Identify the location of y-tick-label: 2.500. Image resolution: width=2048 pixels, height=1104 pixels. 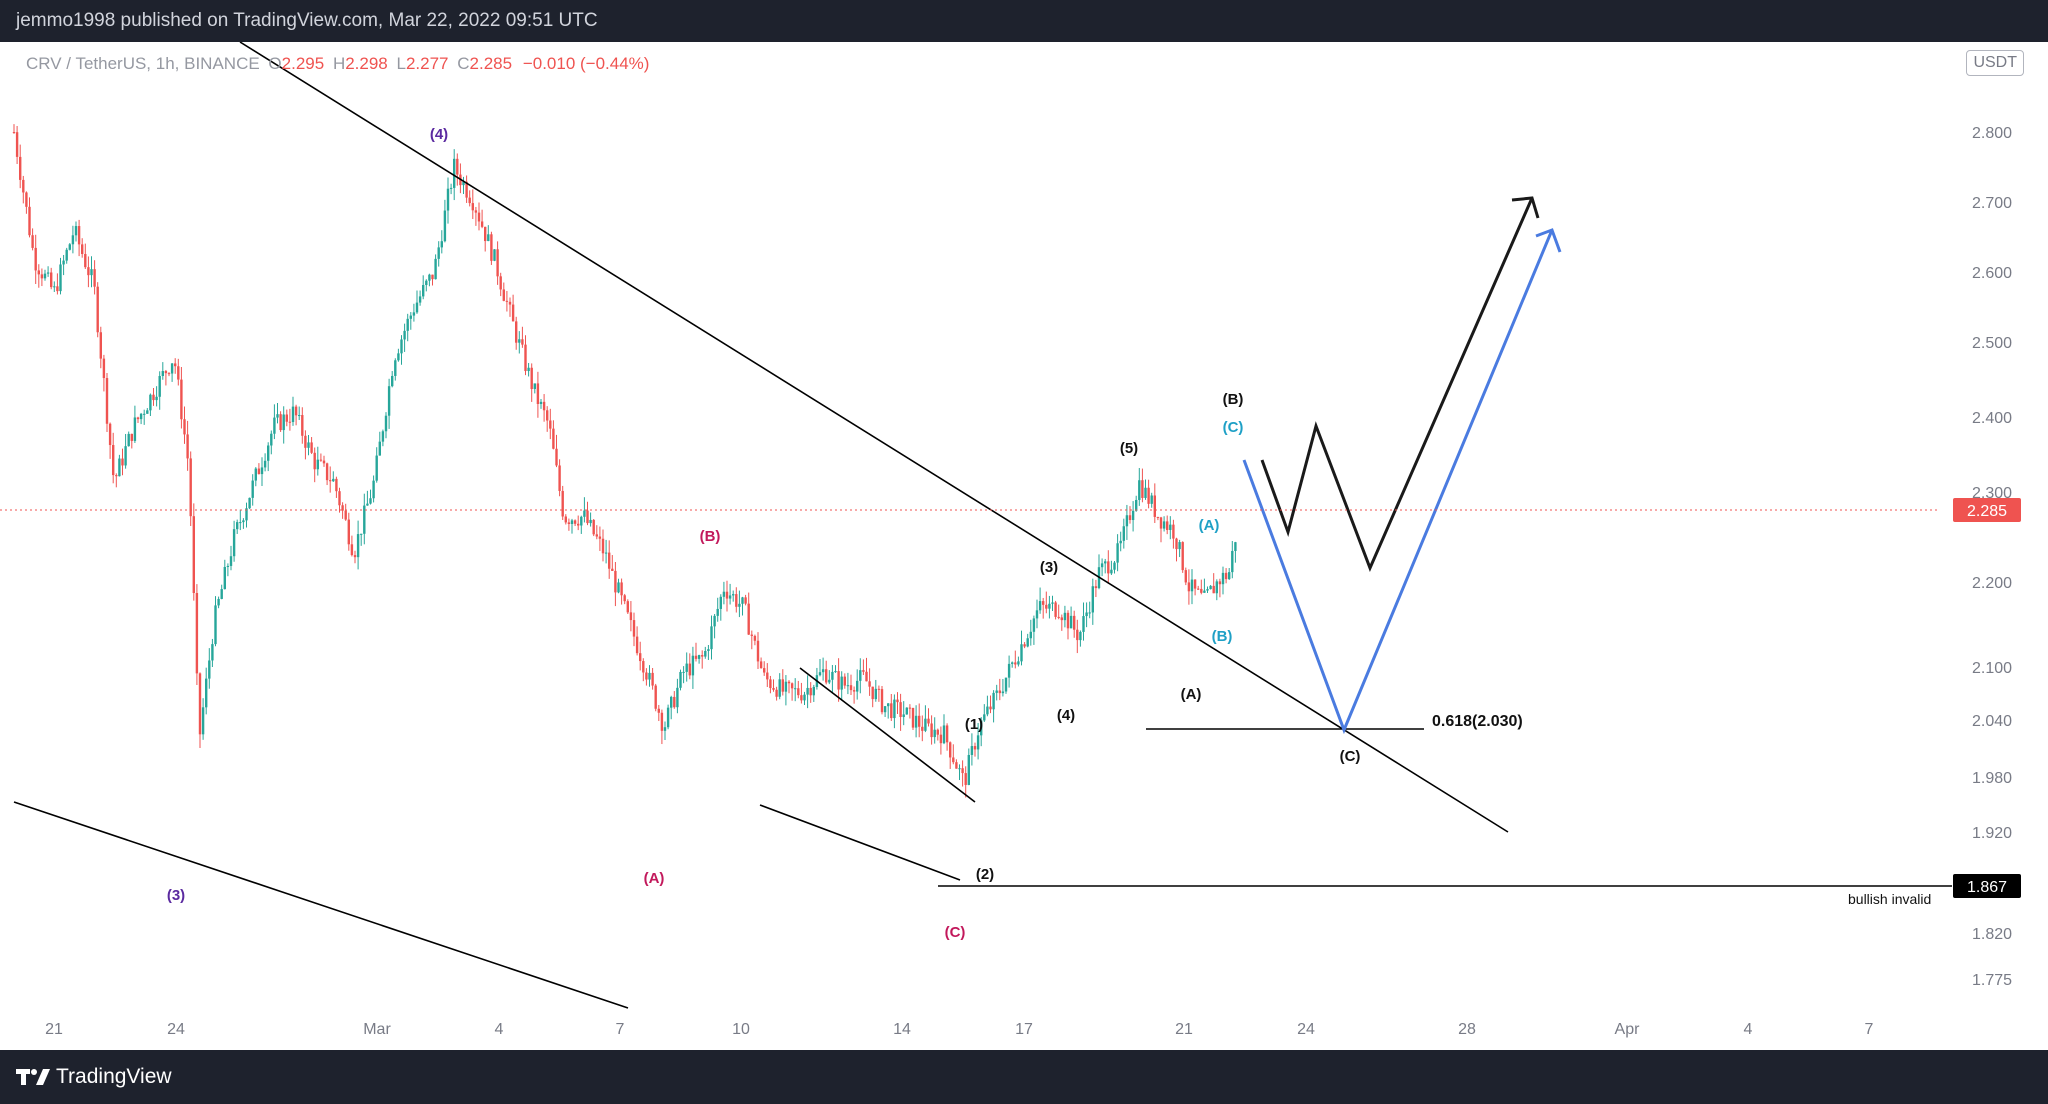
(1992, 343).